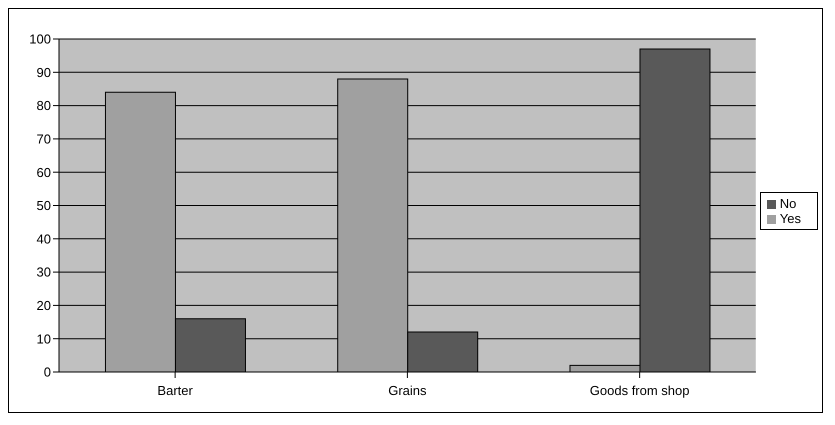 The height and width of the screenshot is (425, 835). I want to click on y-tick-label: 90, so click(43, 72).